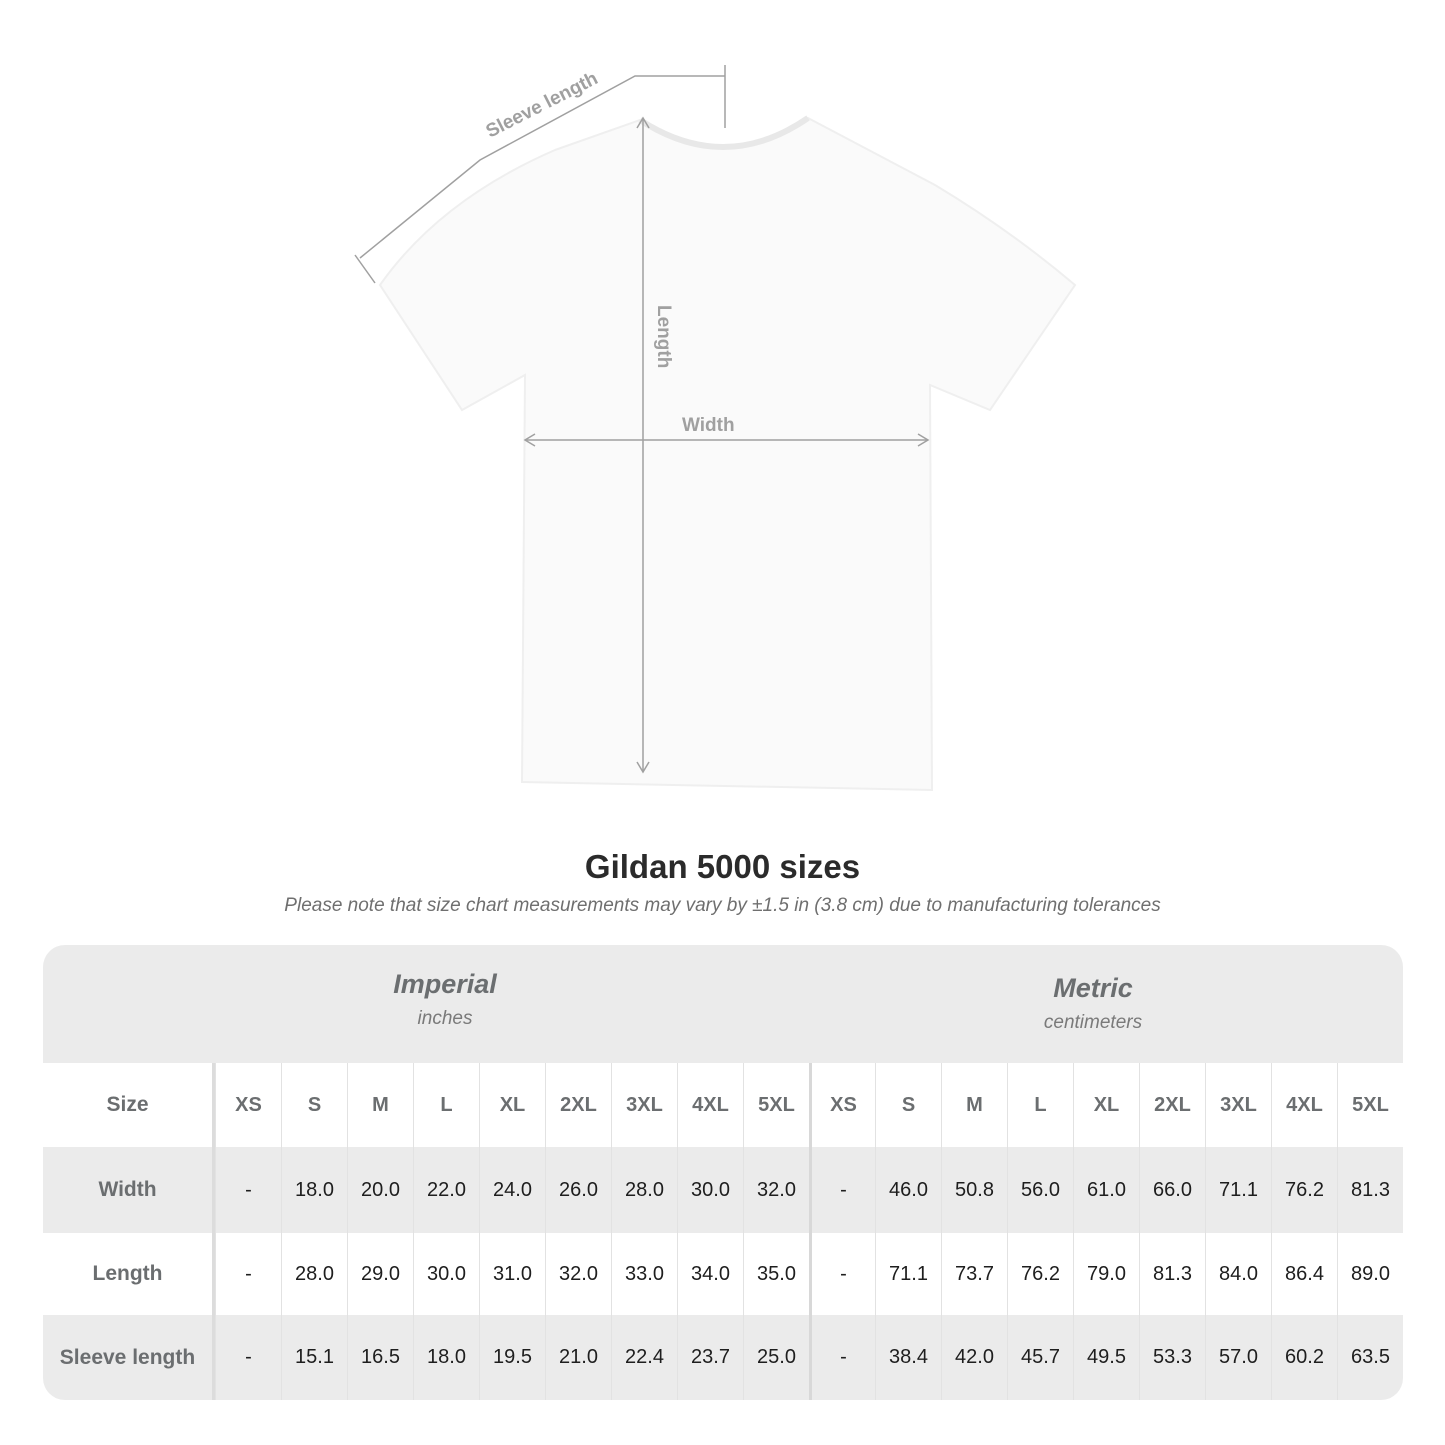  What do you see at coordinates (1238, 1274) in the screenshot?
I see `metric-value-cell: 84.0` at bounding box center [1238, 1274].